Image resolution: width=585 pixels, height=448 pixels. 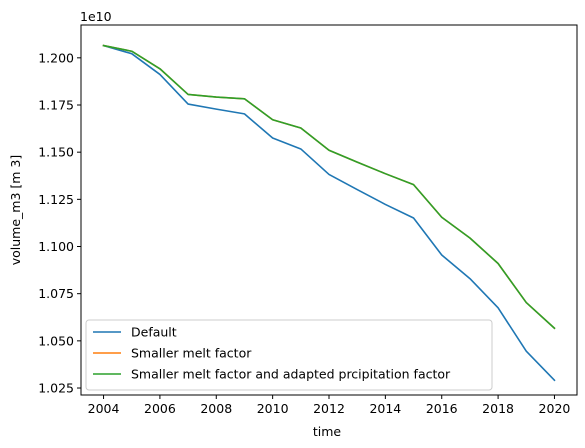 What do you see at coordinates (154, 332) in the screenshot?
I see `legend-label-0: Default` at bounding box center [154, 332].